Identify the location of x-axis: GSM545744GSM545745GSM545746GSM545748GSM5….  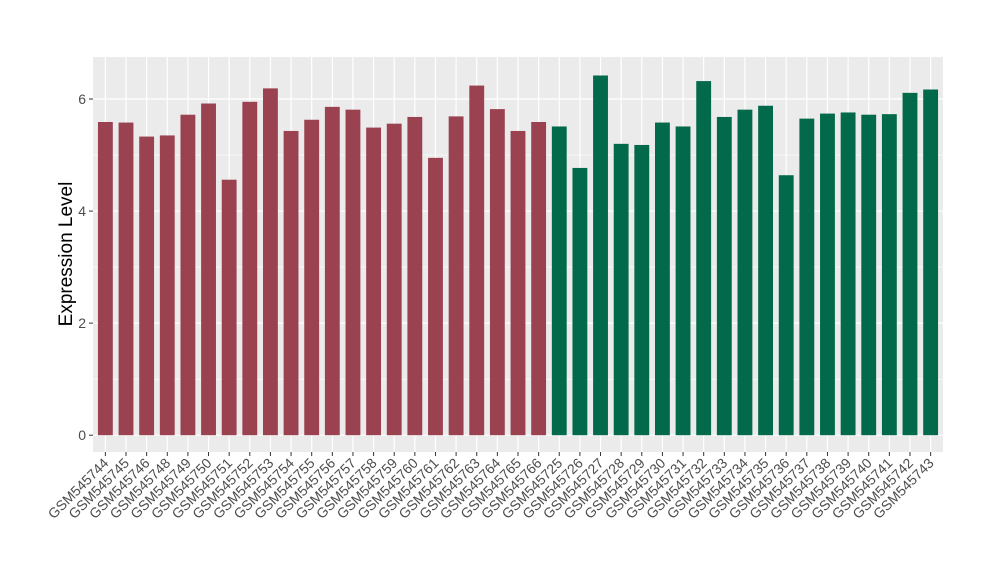
(491, 487).